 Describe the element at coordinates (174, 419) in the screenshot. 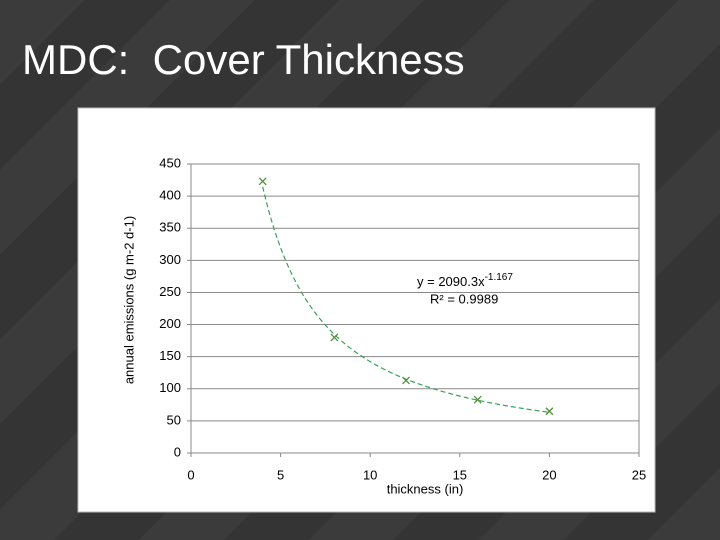

I see `y-tick-label: 50` at that location.